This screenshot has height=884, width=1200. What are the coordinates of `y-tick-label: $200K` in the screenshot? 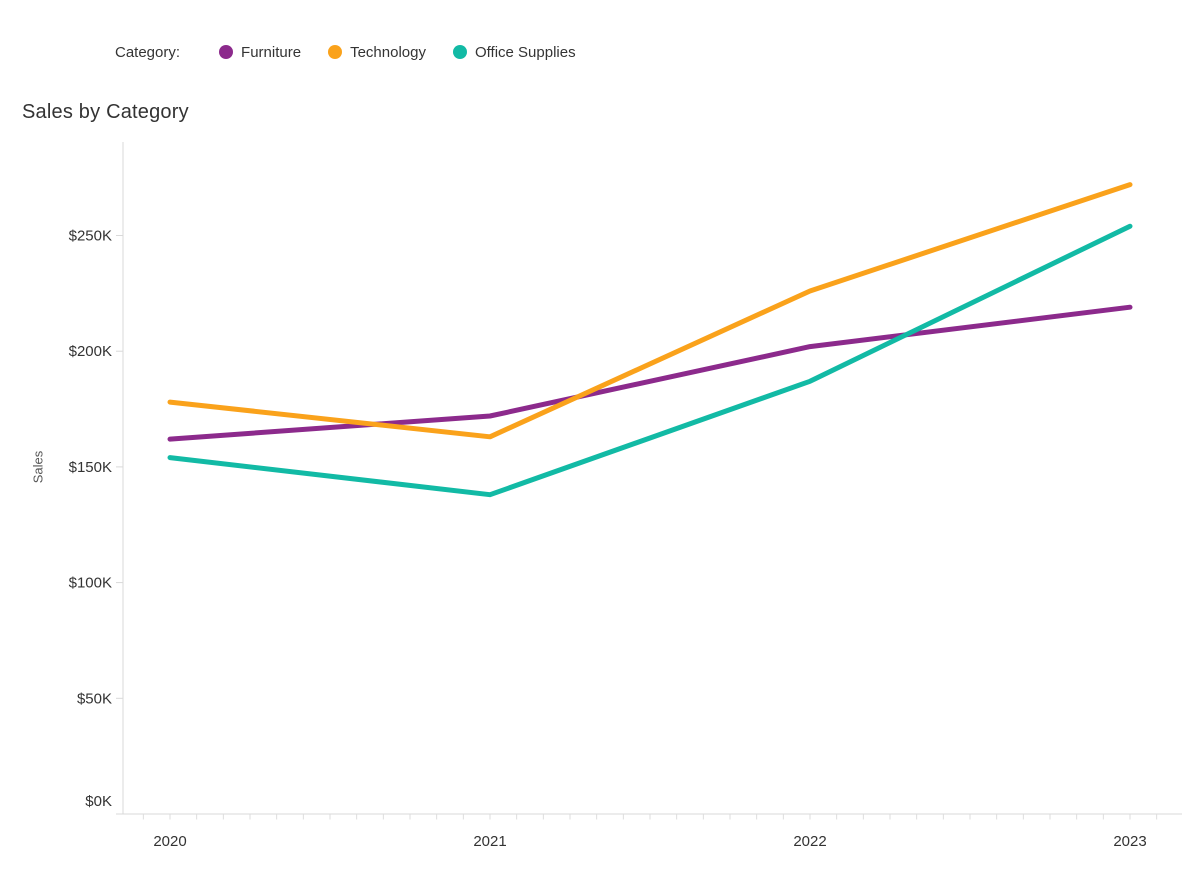 It's located at (90, 351).